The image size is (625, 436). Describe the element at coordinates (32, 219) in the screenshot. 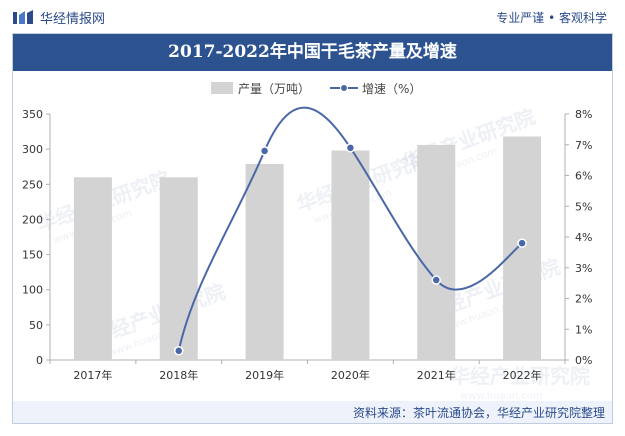

I see `y-left-tick-label: 200` at that location.